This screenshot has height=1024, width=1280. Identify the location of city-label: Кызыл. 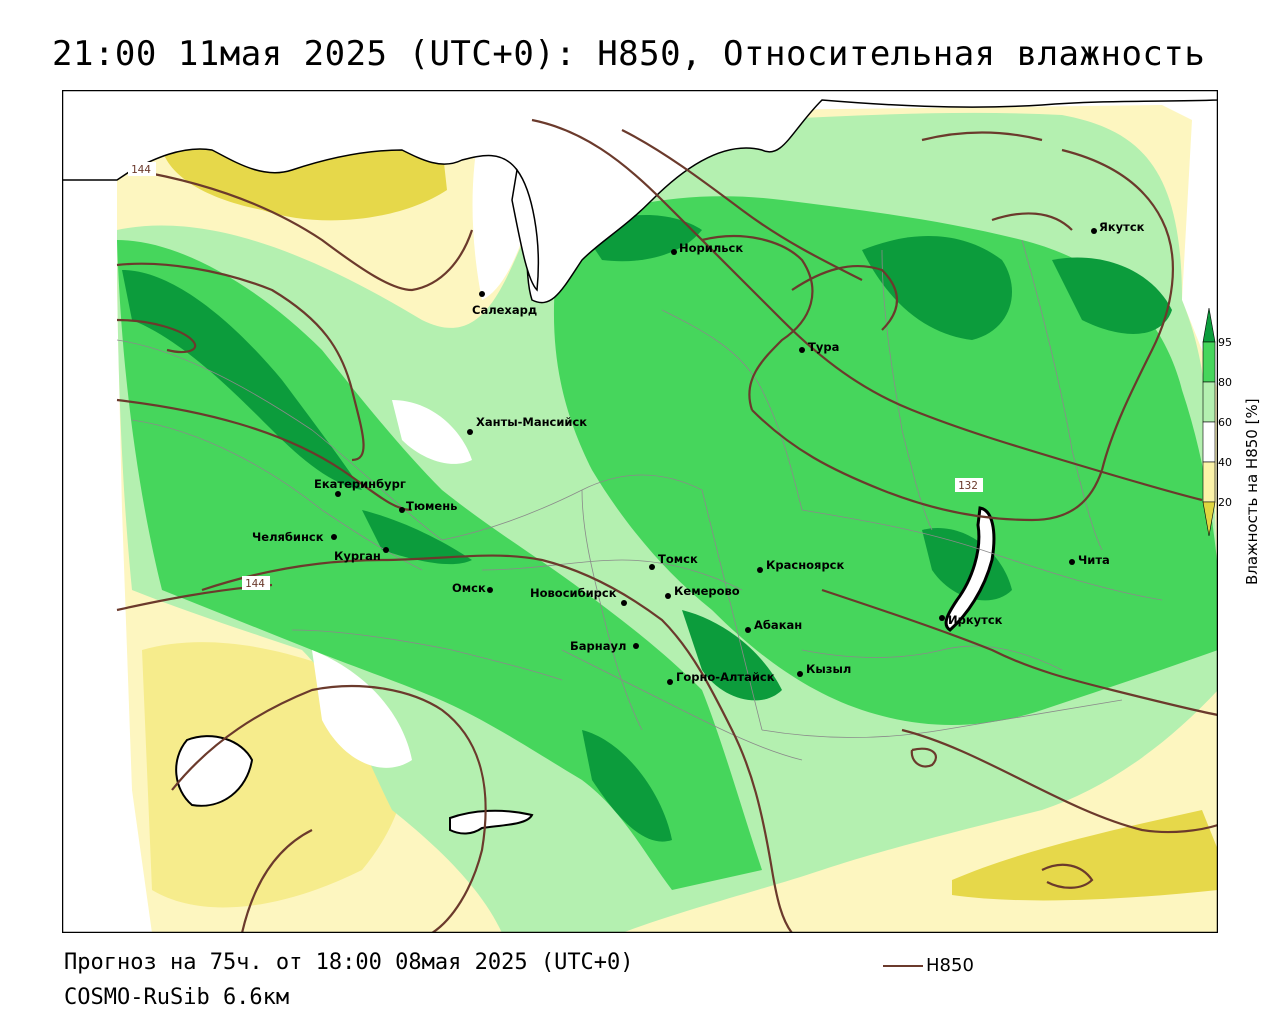
(828, 669).